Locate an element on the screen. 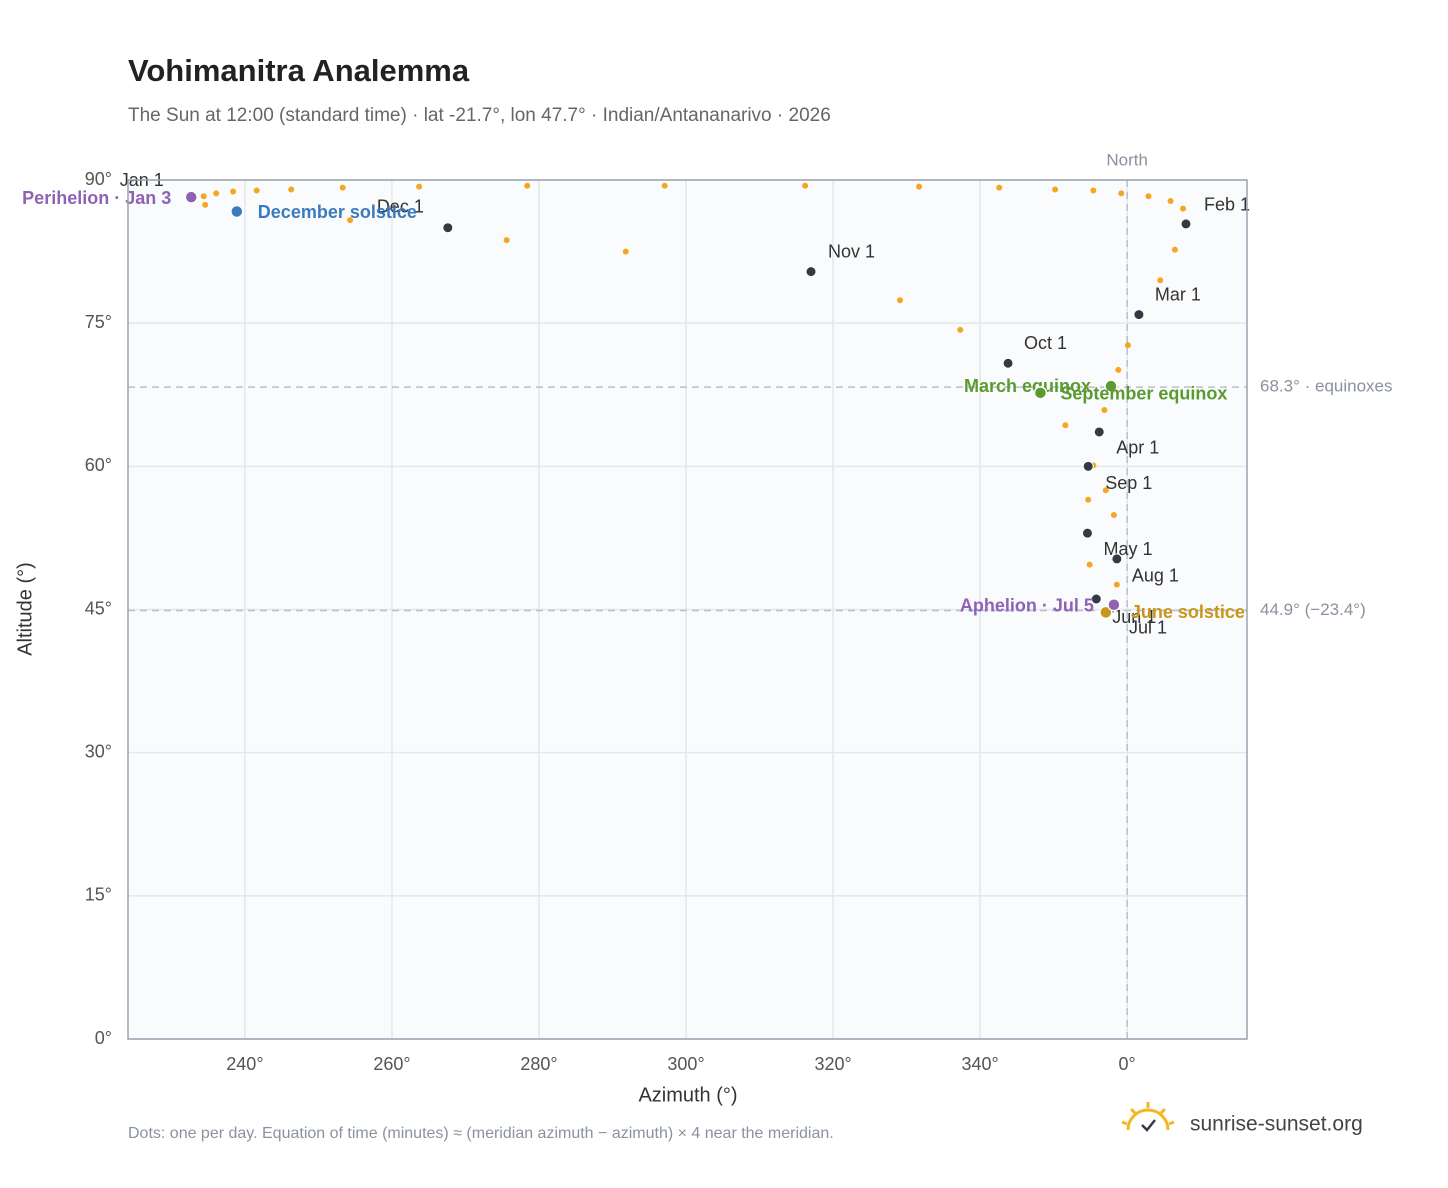 The image size is (1448, 1188). event-label: March equinox is located at coordinates (1027, 386).